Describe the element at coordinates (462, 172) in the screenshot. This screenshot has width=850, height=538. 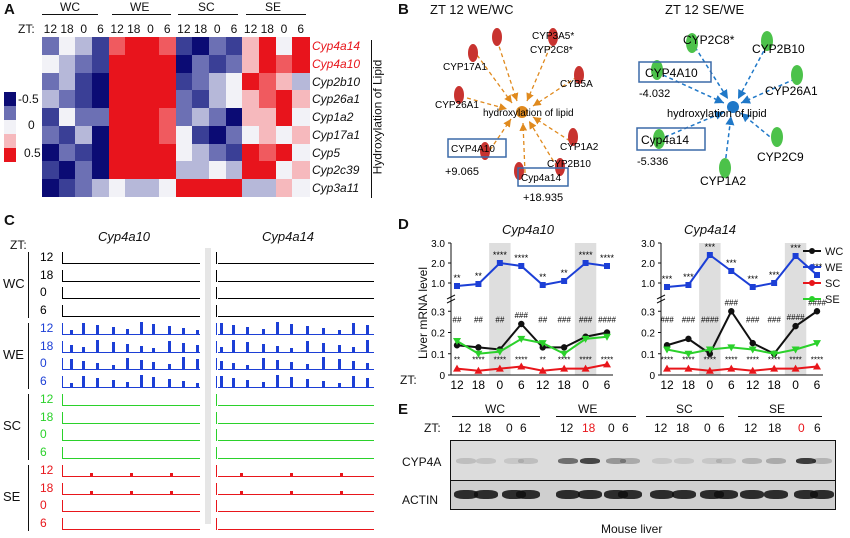
I see `b-left-value: +9.065` at that location.